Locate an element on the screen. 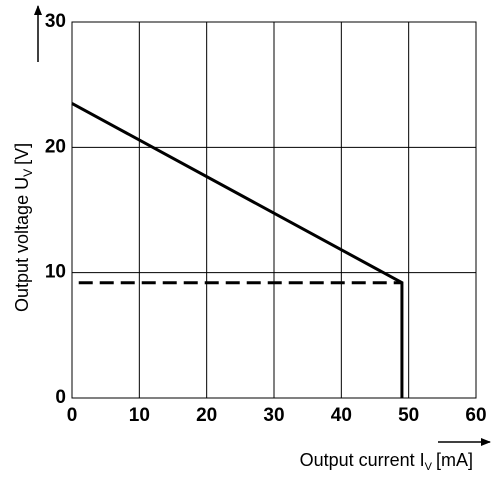 This screenshot has width=500, height=500. y-tick-label: 0 is located at coordinates (60, 397).